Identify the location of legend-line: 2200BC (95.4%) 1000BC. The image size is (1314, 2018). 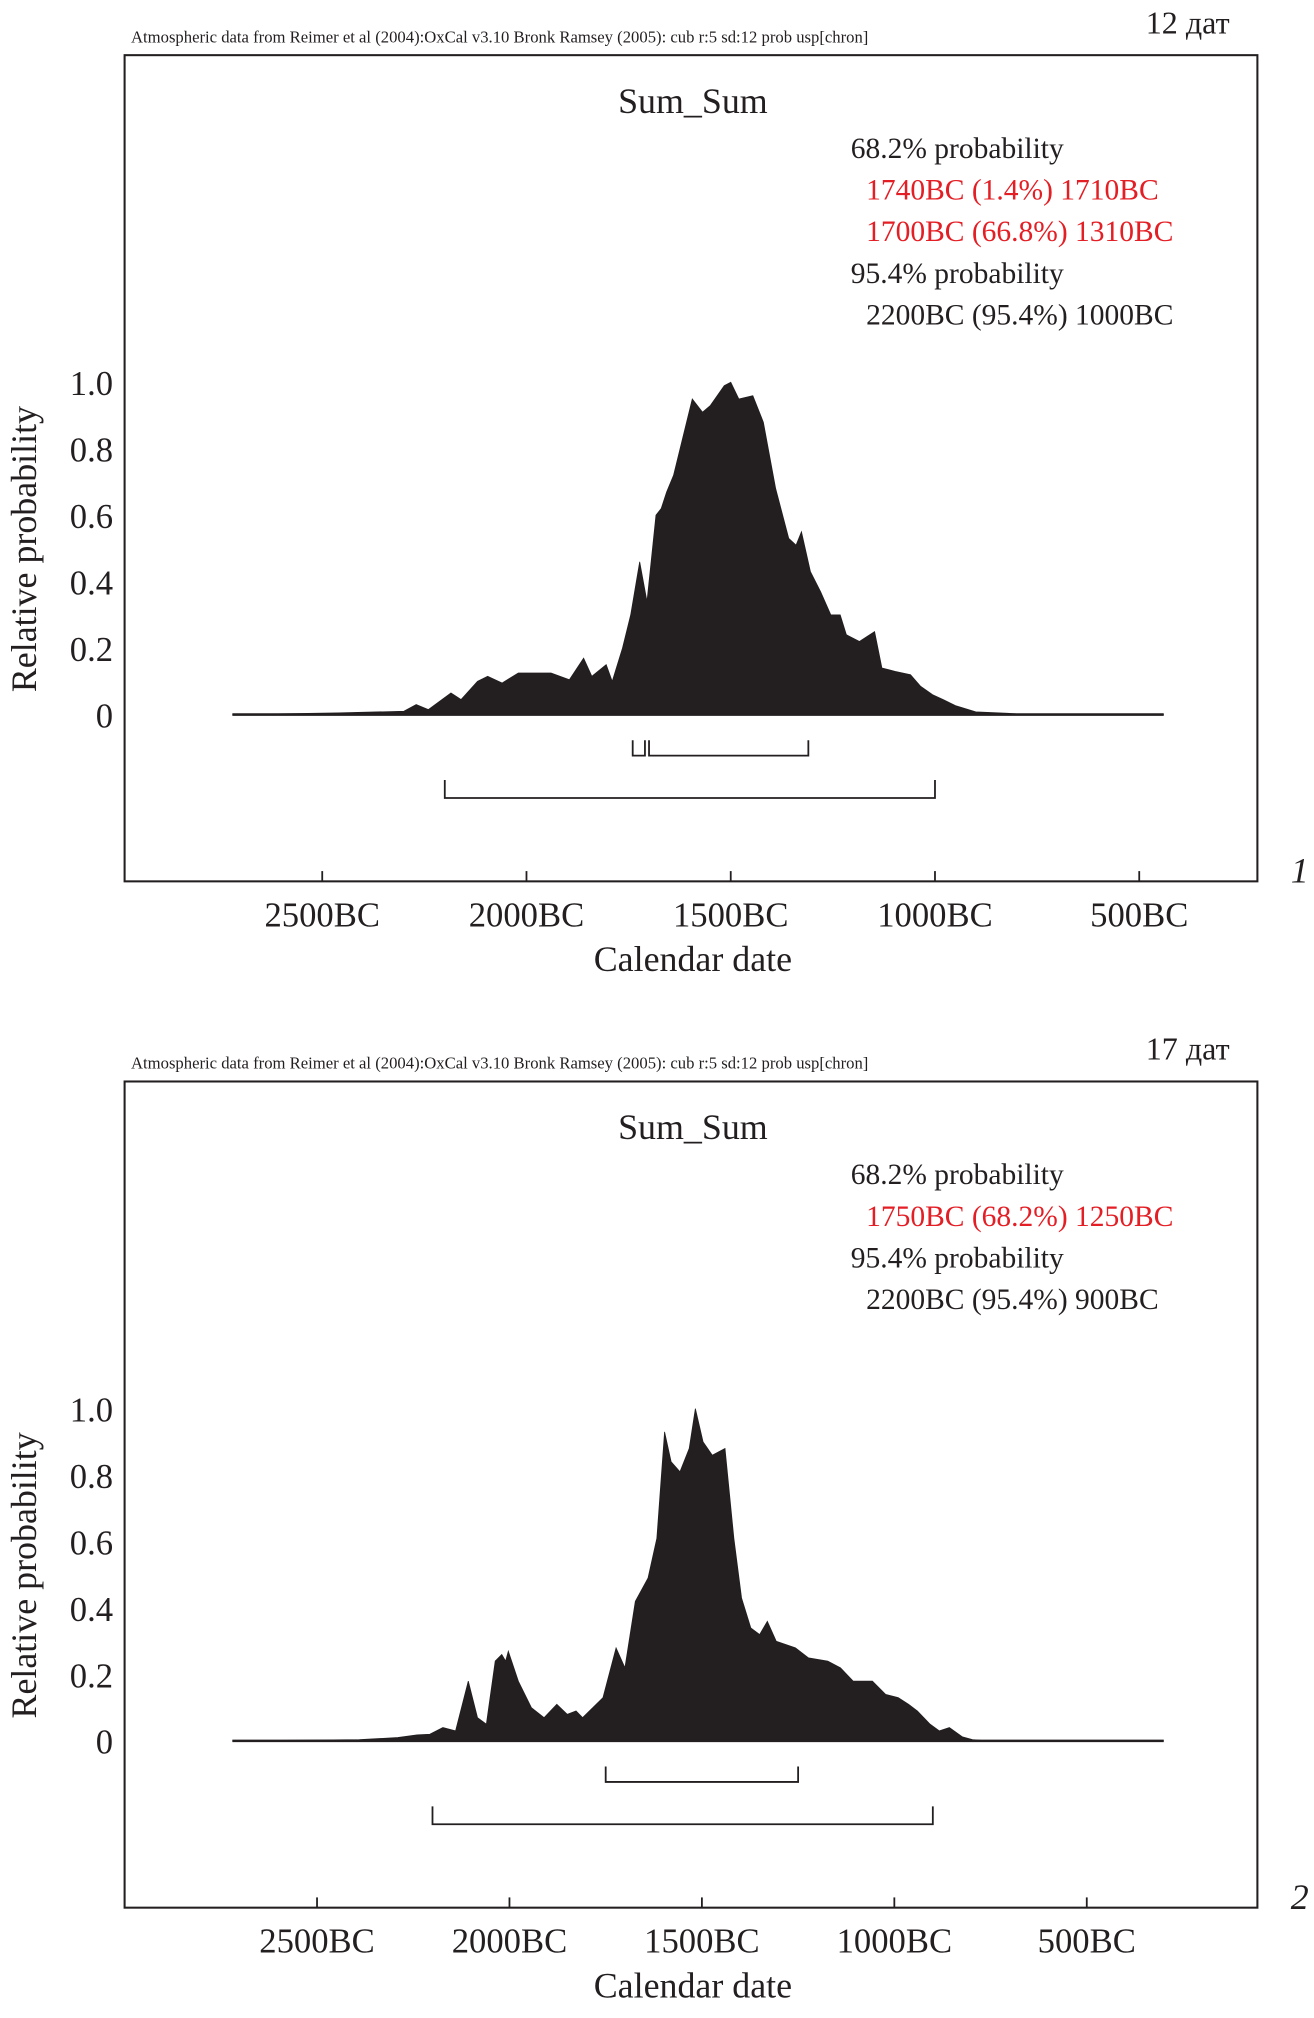
(1019, 316).